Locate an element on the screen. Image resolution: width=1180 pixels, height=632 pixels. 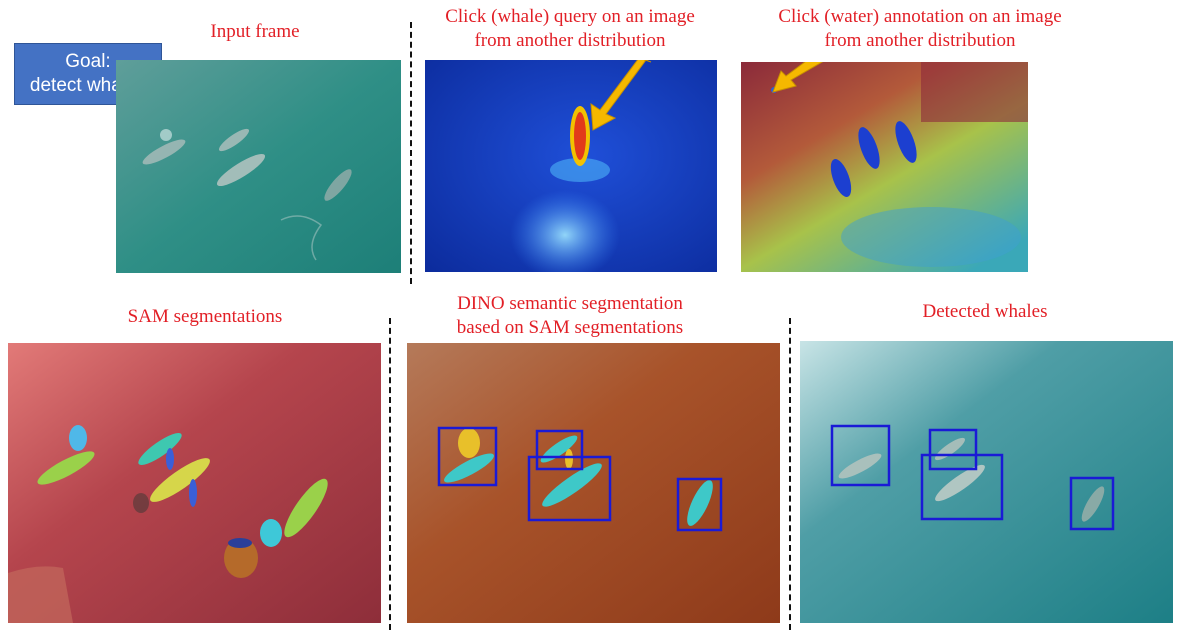
goal-label: Goal: is located at coordinates (88, 61).